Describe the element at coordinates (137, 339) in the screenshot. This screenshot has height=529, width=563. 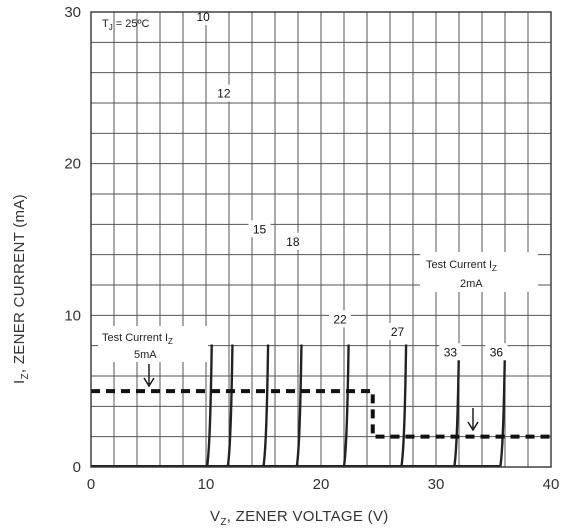
I see `test-current-left-label: Test Current IZ` at that location.